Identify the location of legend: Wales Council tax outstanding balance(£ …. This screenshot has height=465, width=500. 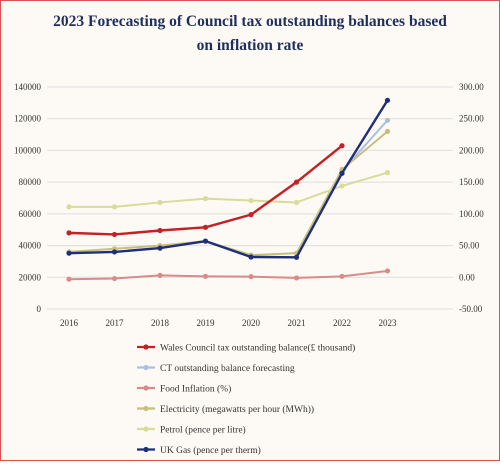
(246, 399).